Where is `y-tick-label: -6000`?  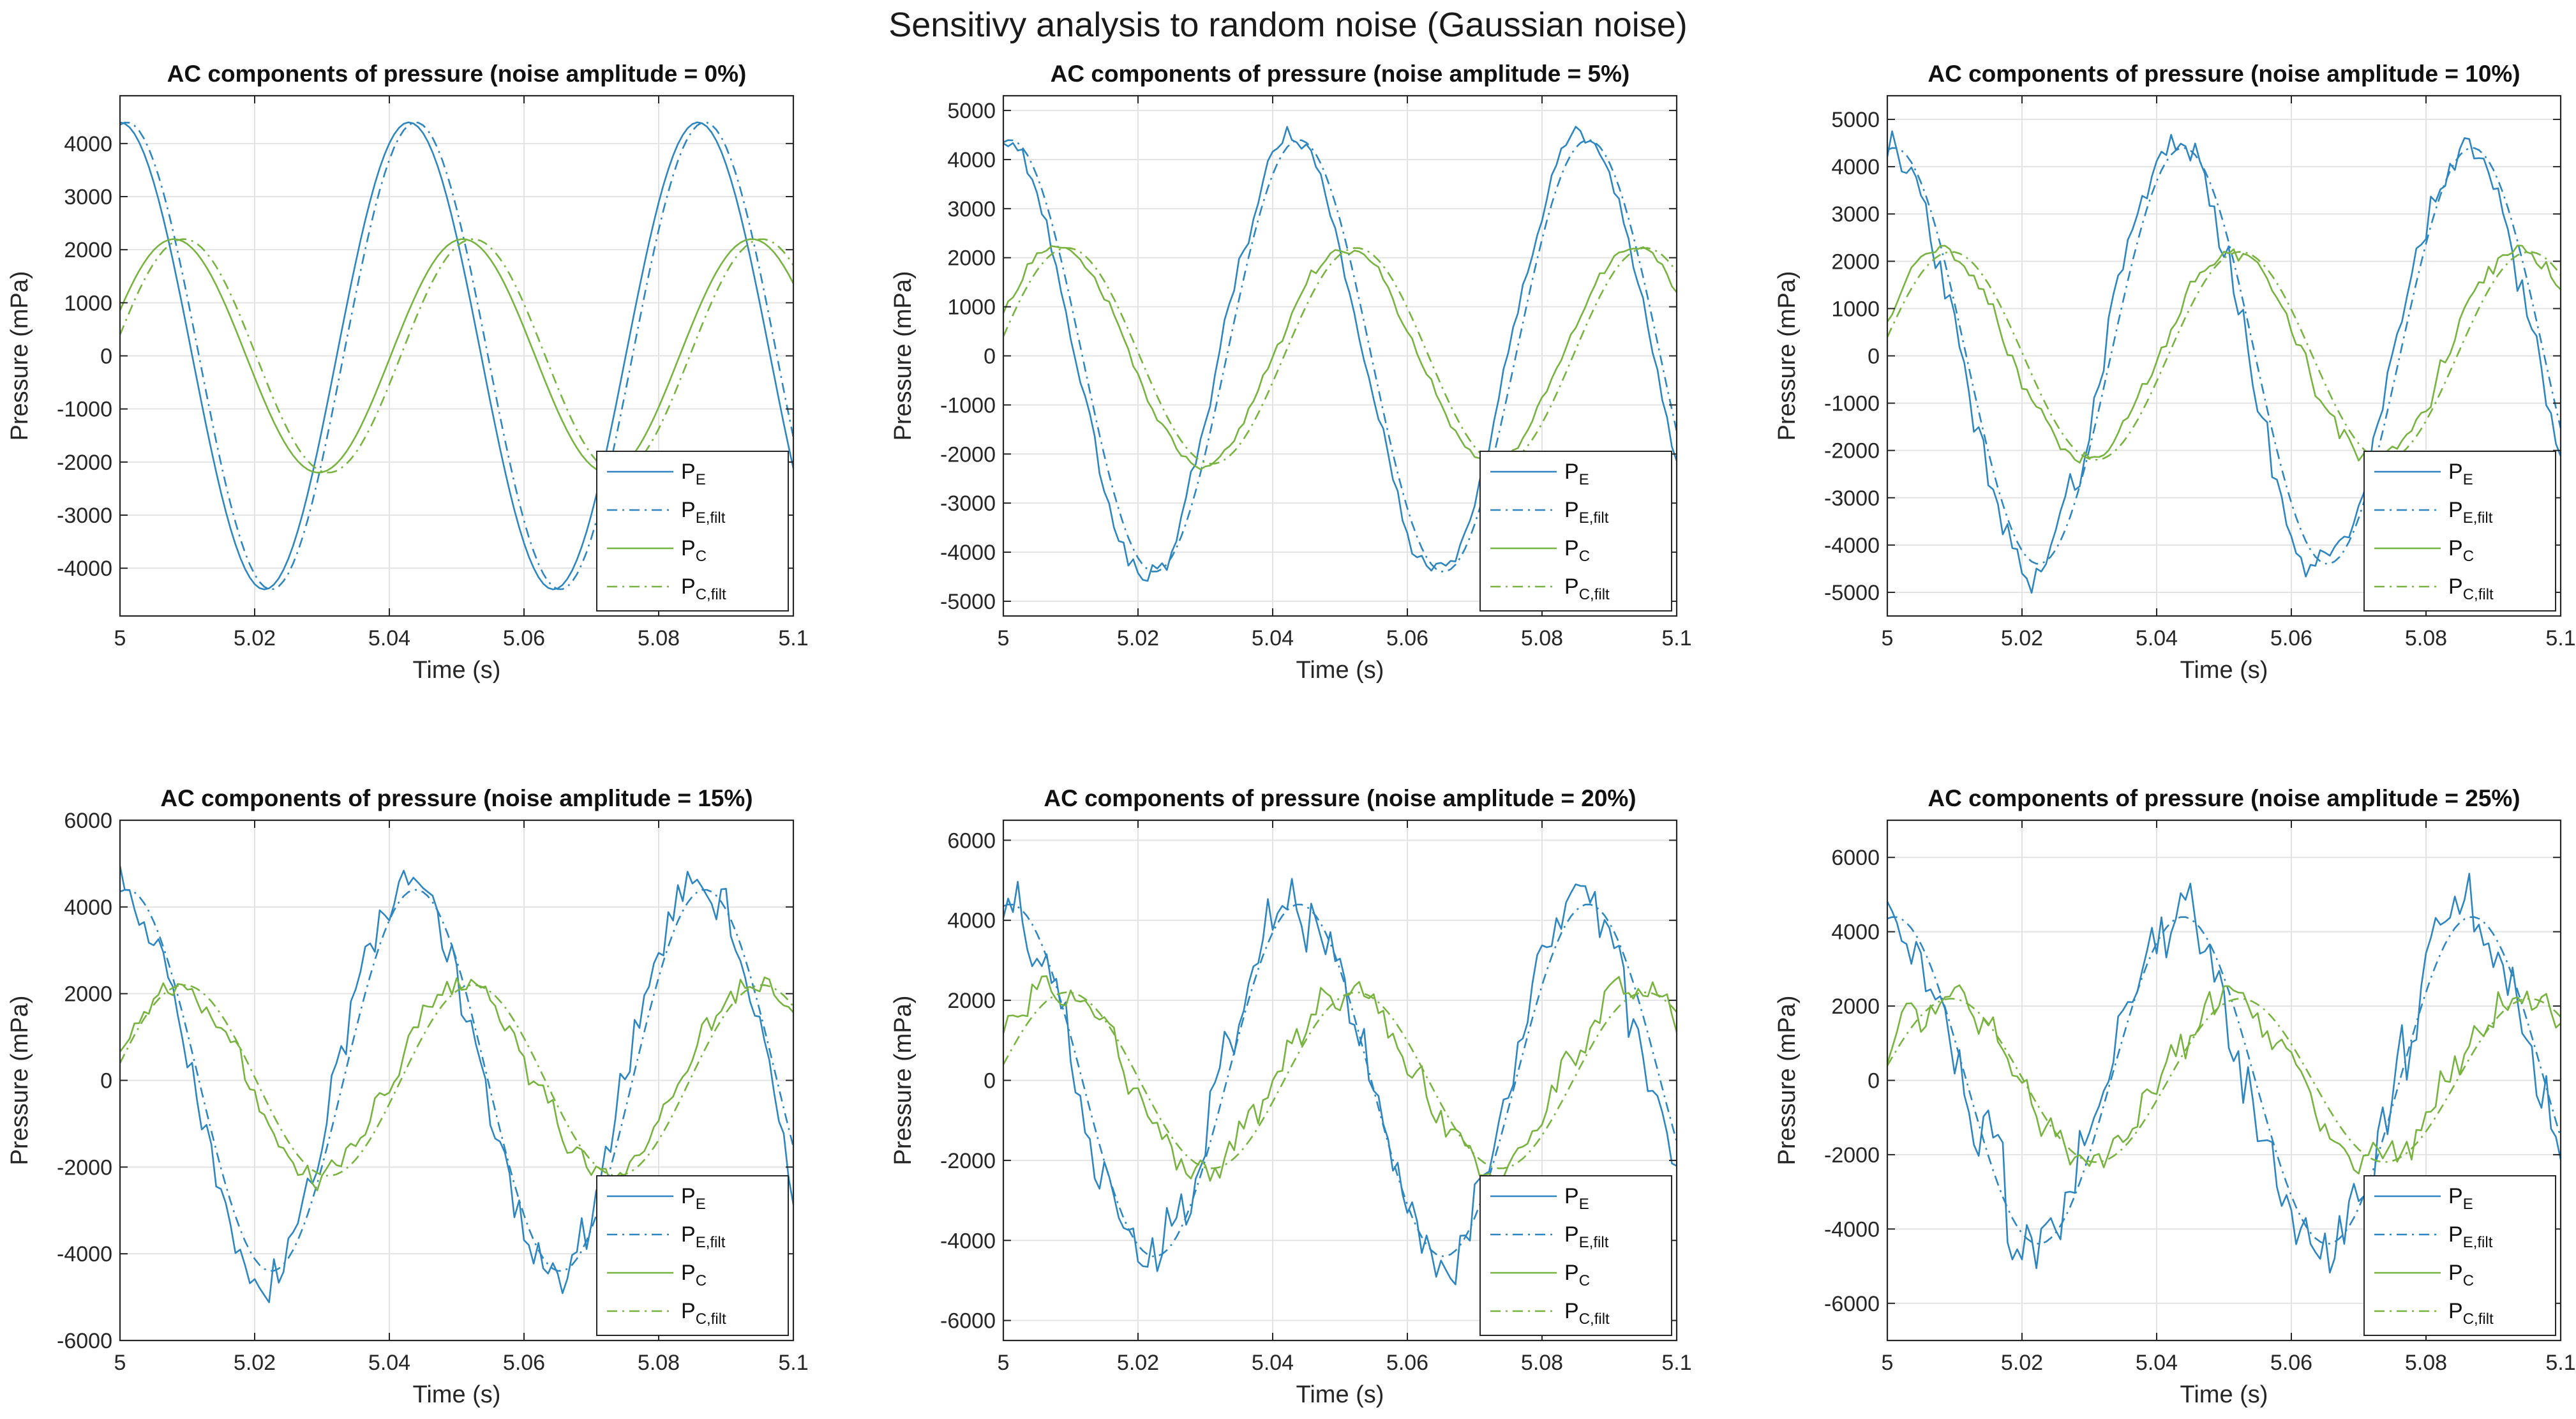
y-tick-label: -6000 is located at coordinates (1852, 1304).